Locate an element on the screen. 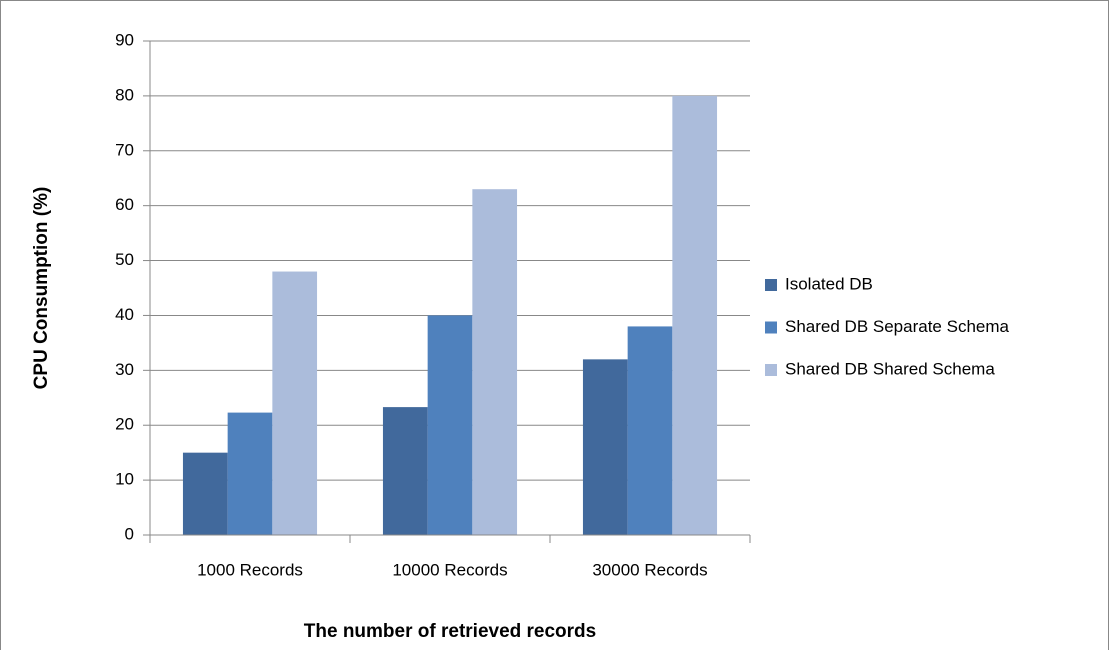  legend-label: Shared DB Shared Schema is located at coordinates (890, 368).